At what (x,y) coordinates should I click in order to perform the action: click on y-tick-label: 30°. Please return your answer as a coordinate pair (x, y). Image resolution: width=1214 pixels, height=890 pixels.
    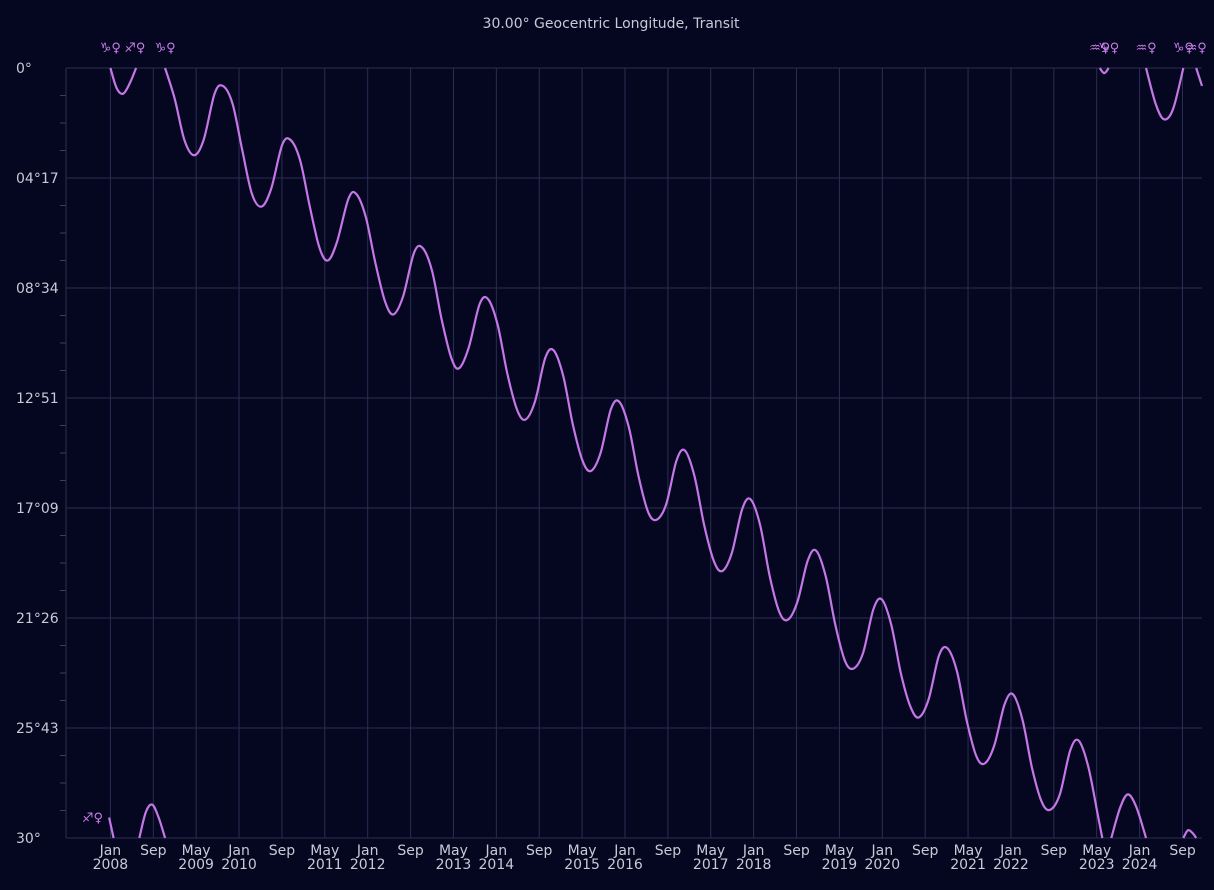
    Looking at the image, I should click on (28, 839).